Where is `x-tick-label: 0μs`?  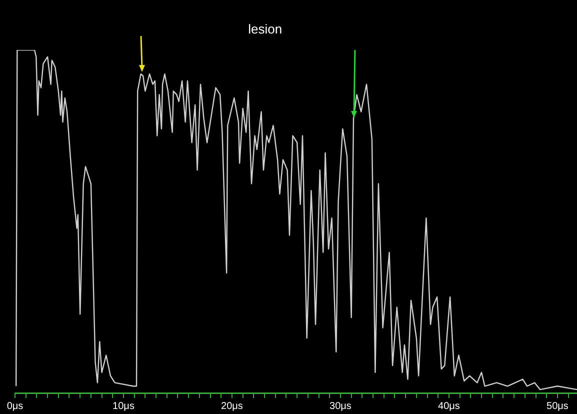 x-tick-label: 0μs is located at coordinates (15, 406).